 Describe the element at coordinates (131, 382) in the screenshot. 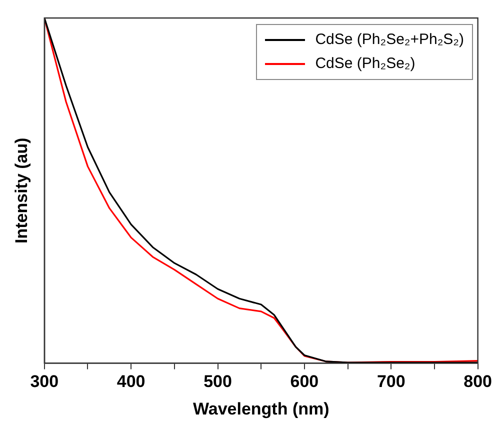

I see `x-tick-label: 400` at that location.